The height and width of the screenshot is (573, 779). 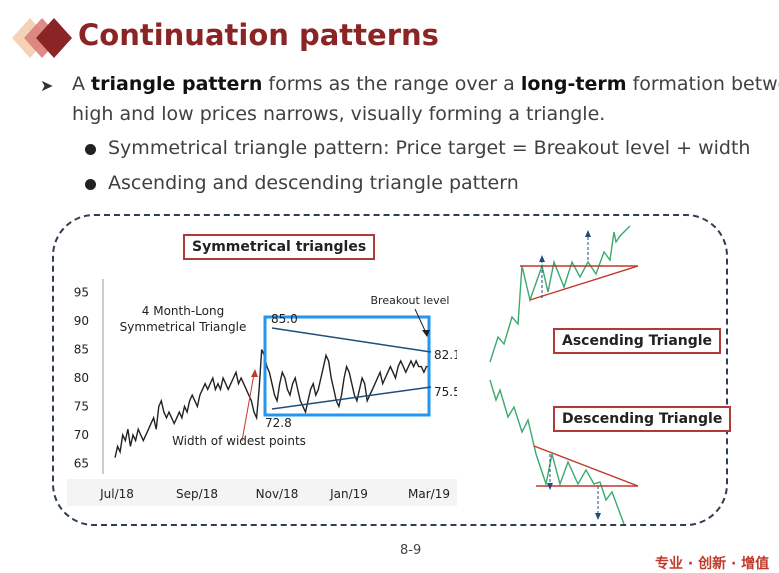 What do you see at coordinates (637, 341) in the screenshot?
I see `ascending-triangle-label: Ascending Triangle` at bounding box center [637, 341].